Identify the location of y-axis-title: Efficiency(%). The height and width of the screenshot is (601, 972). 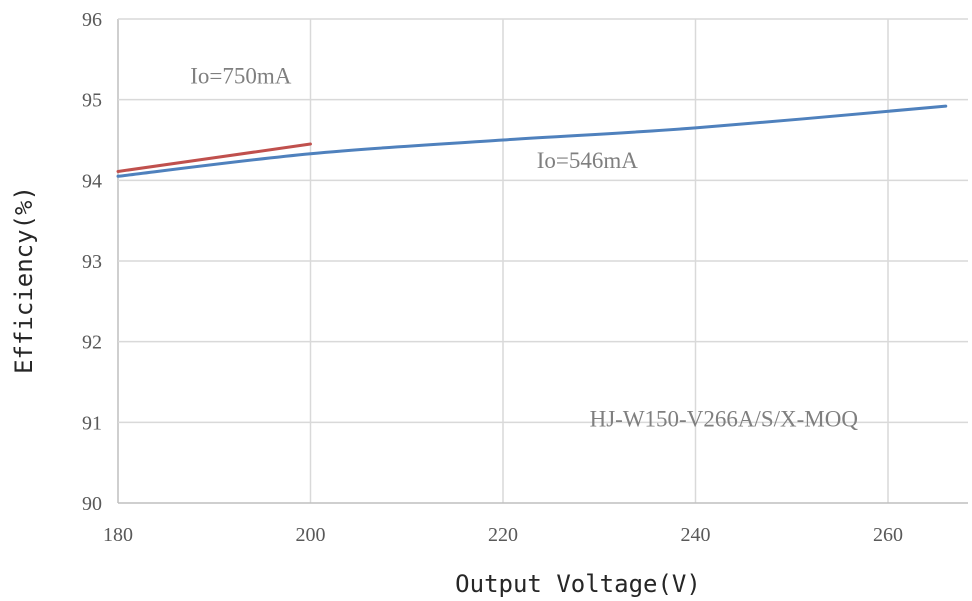
(24, 280).